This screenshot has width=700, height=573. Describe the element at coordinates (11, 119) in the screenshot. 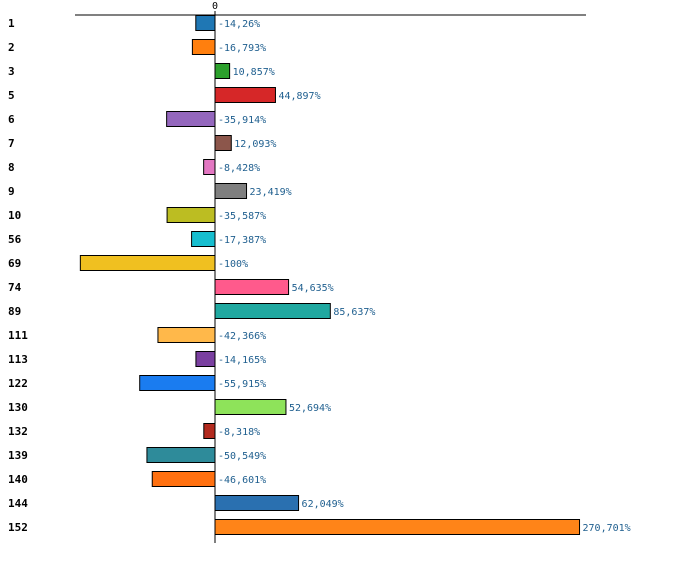

I see `category-label: 6` at that location.